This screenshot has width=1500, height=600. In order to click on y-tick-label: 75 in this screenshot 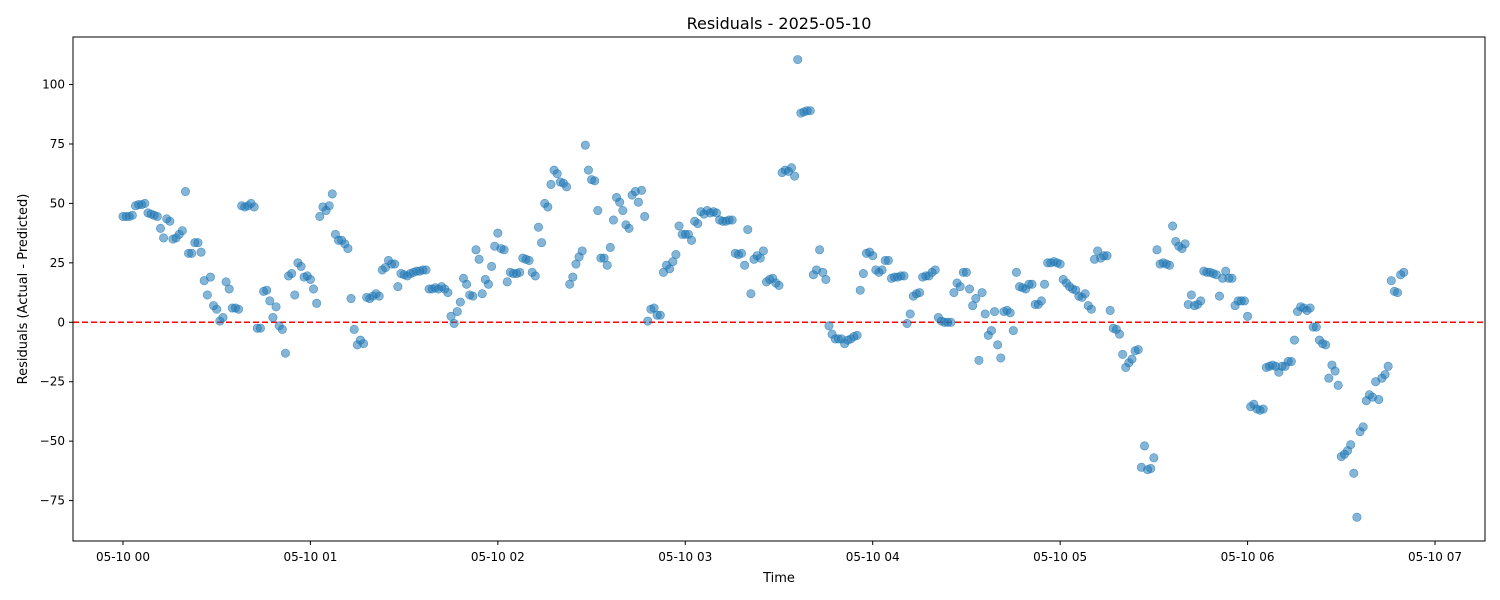, I will do `click(57, 144)`.